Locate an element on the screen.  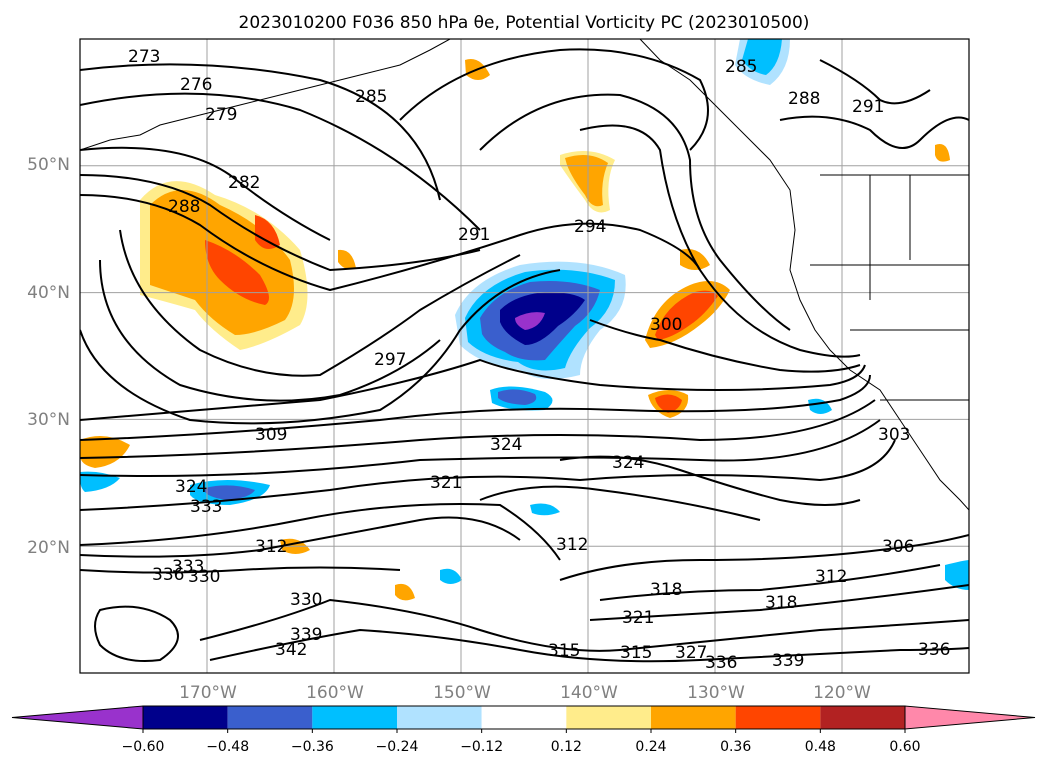
contour-label: 294 is located at coordinates (590, 227).